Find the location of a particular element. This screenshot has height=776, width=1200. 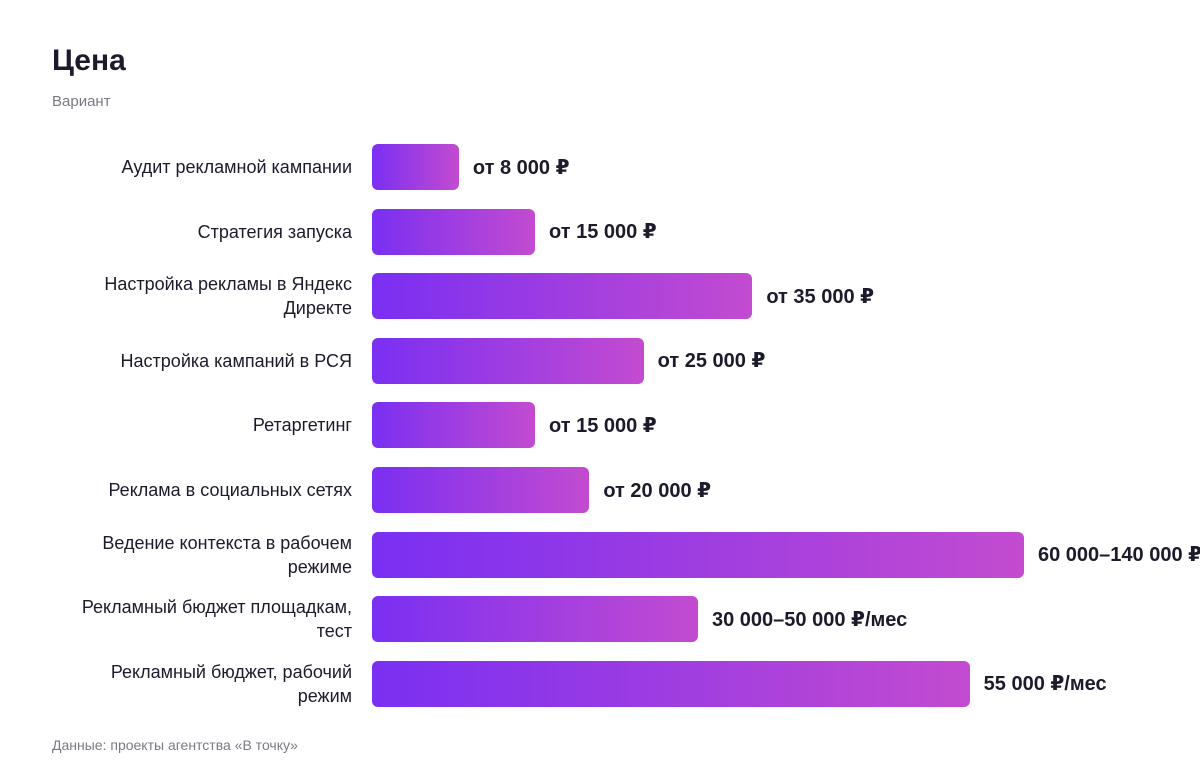

category-label: Настройка рекламы в Яндекс Директе is located at coordinates (228, 296).